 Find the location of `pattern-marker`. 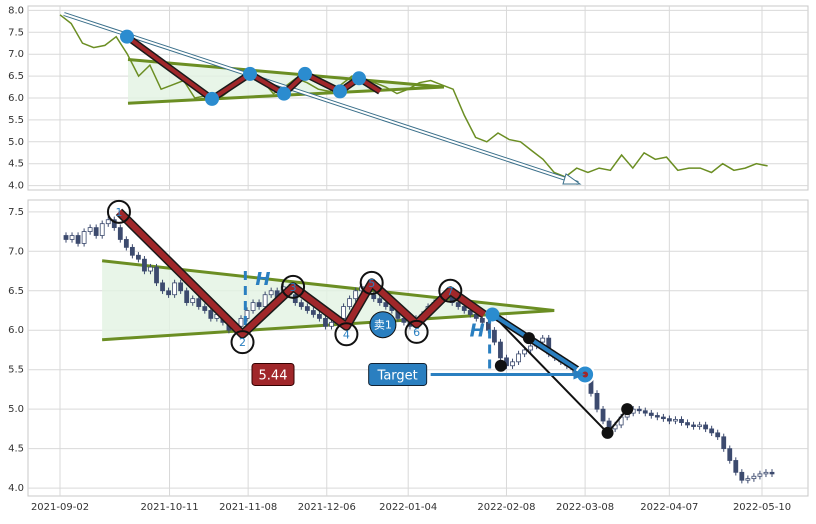

pattern-marker is located at coordinates (607, 432).